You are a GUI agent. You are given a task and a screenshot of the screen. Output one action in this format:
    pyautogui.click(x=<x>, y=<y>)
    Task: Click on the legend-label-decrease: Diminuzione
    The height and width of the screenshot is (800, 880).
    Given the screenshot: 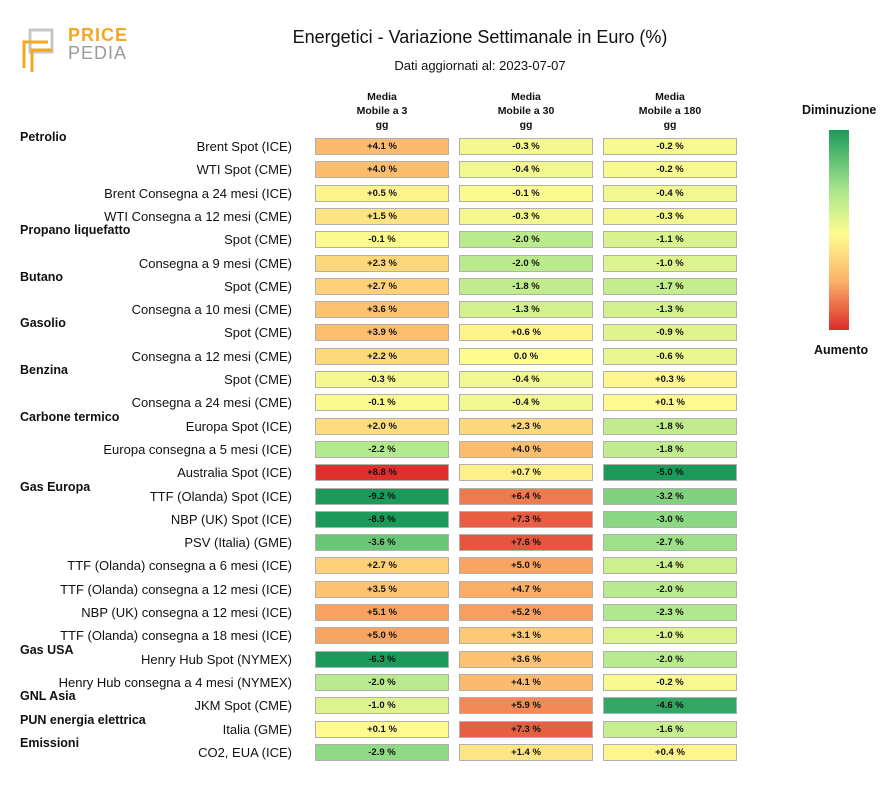 What is the action you would take?
    pyautogui.click(x=839, y=110)
    